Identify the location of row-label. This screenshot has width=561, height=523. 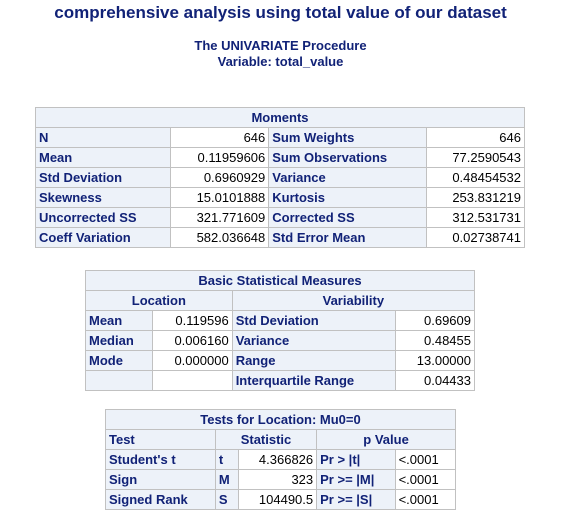
(119, 380).